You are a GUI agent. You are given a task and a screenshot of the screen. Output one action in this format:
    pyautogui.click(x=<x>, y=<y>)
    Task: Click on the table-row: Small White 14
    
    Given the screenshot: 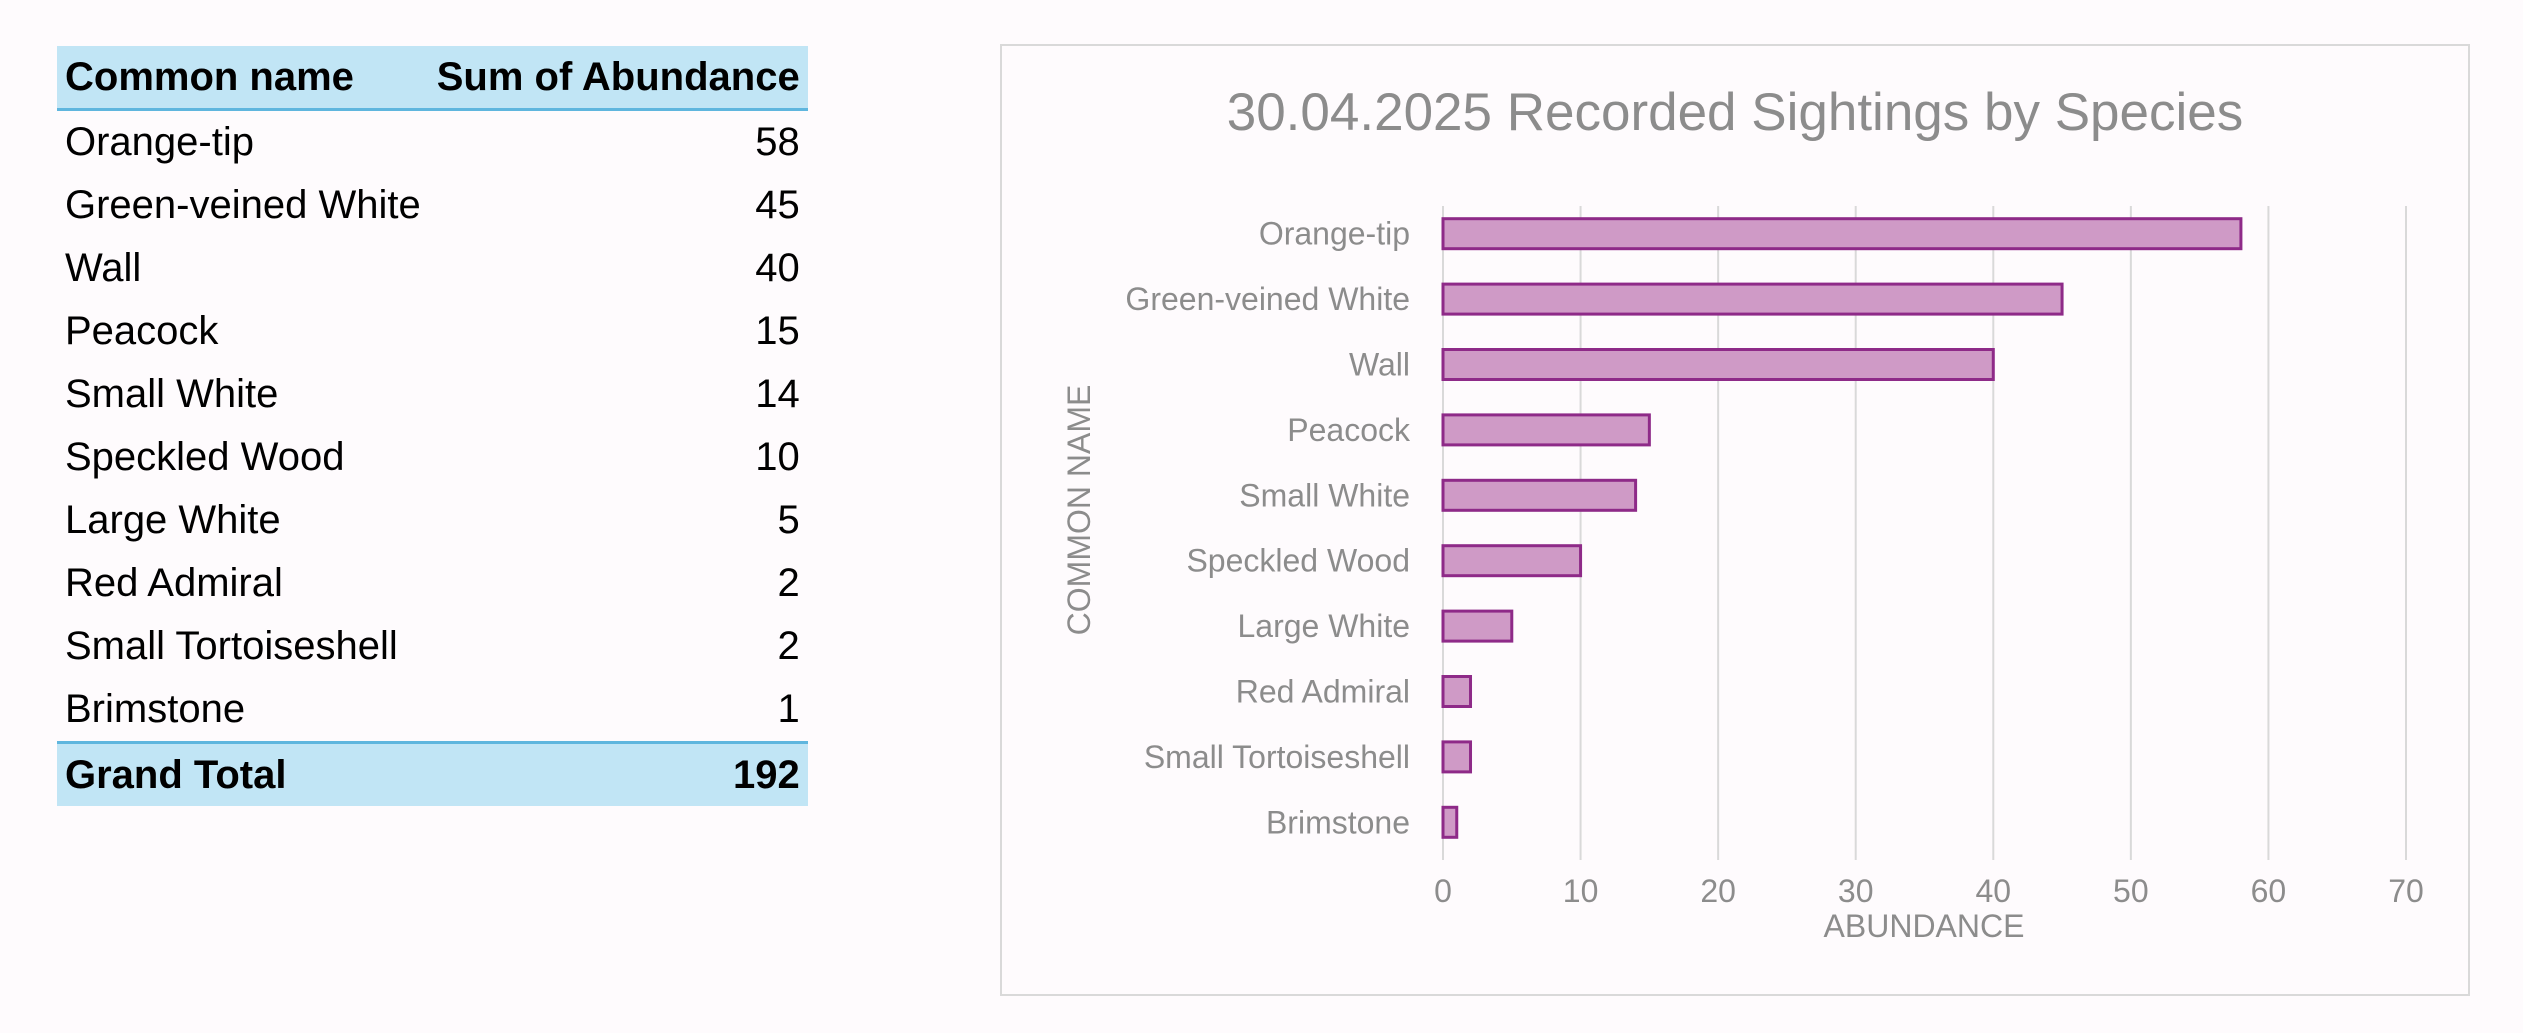 What is the action you would take?
    pyautogui.click(x=432, y=394)
    